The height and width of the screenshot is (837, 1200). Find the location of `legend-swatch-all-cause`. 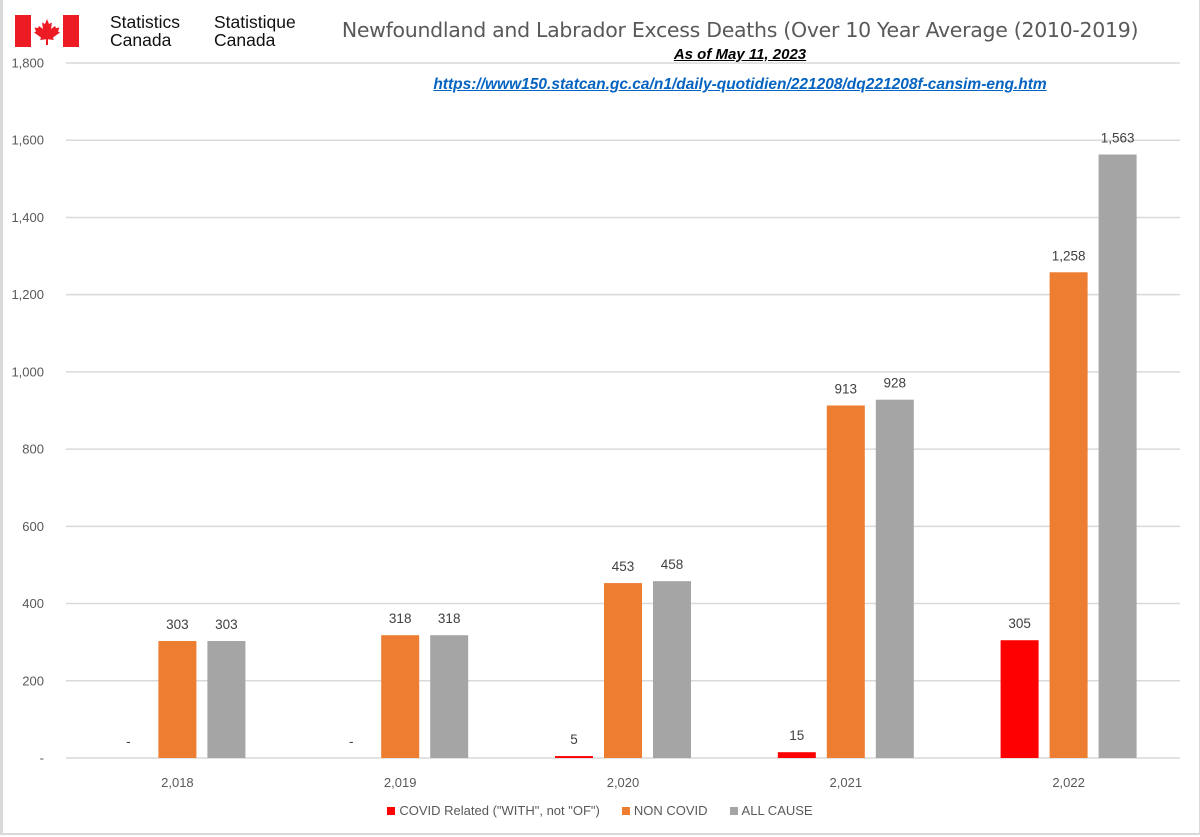

legend-swatch-all-cause is located at coordinates (733, 810).